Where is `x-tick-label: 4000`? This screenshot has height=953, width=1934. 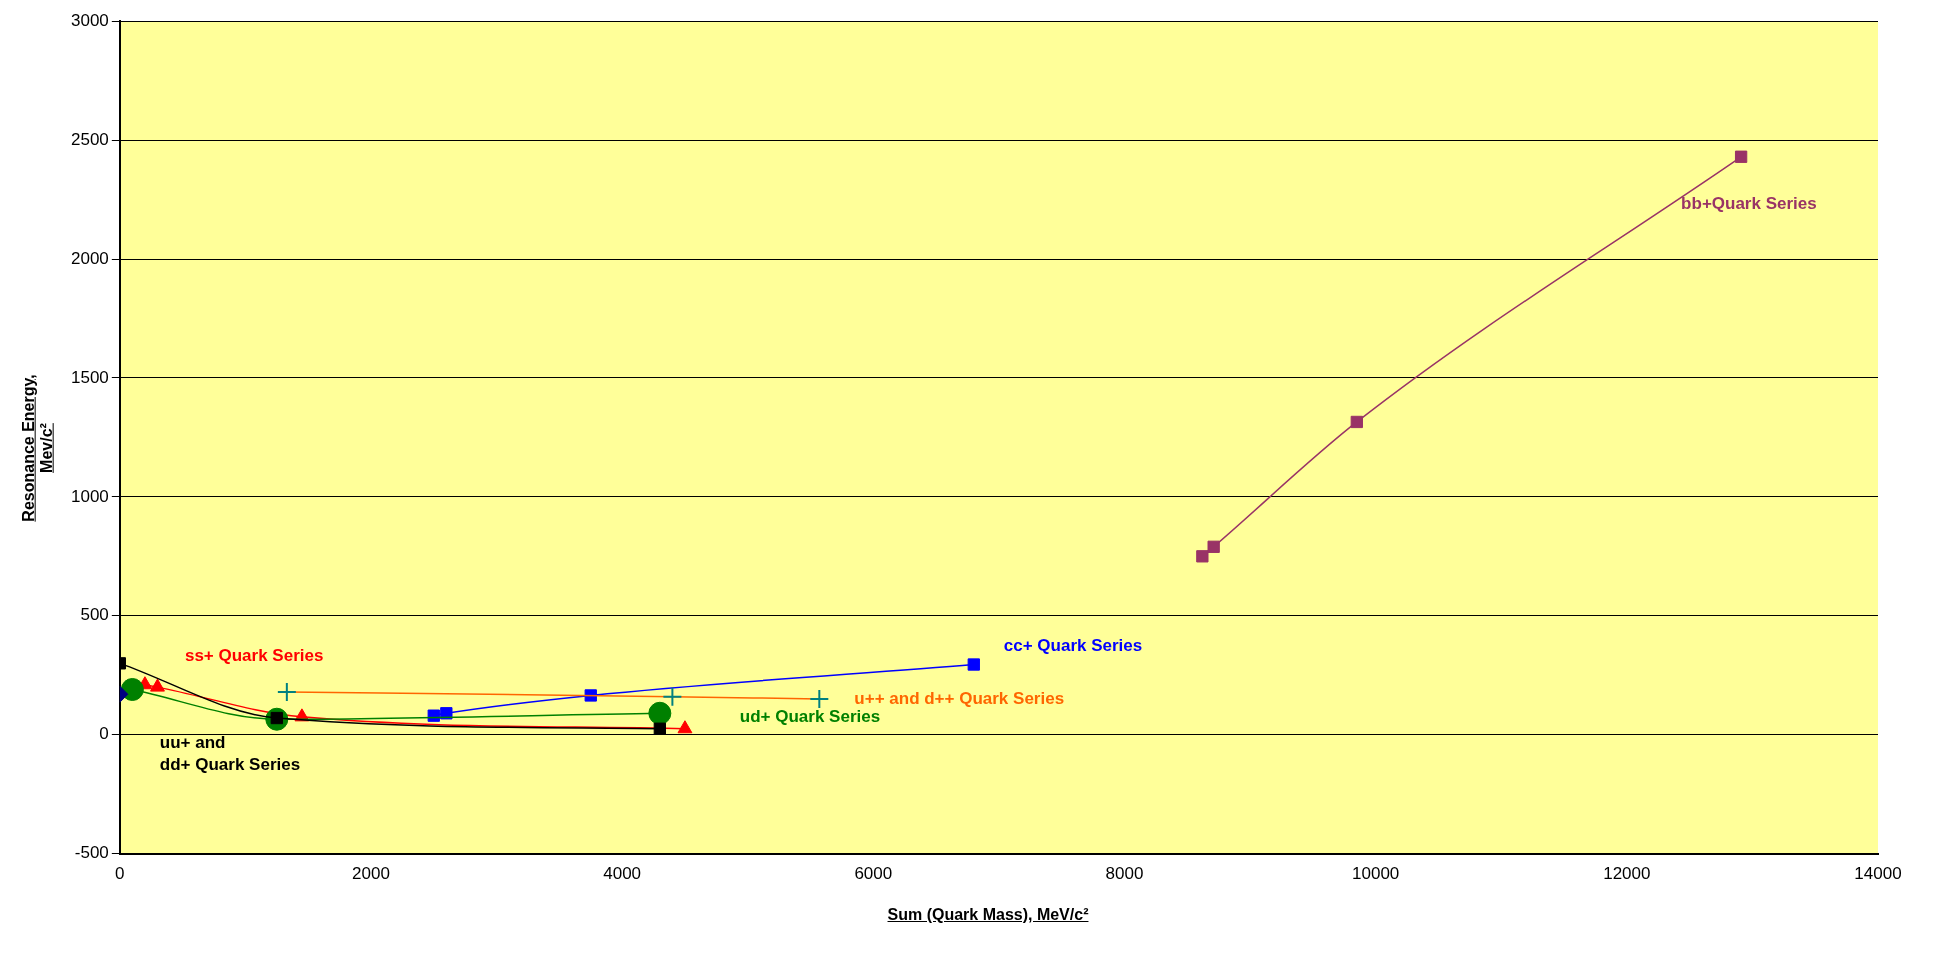
x-tick-label: 4000 is located at coordinates (622, 874).